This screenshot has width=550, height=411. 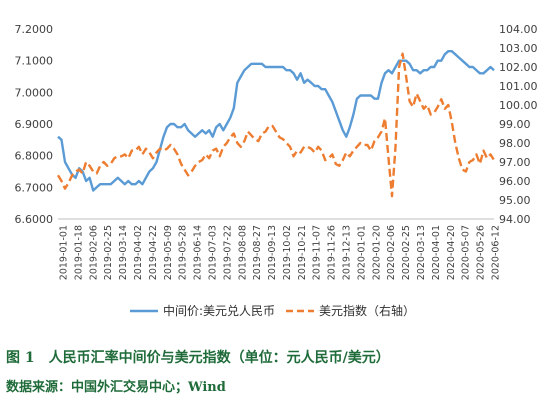 What do you see at coordinates (198, 358) in the screenshot?
I see `figure-caption: 图 1 人民币汇率中间价与美元指数（单位：元人民币/美元）` at bounding box center [198, 358].